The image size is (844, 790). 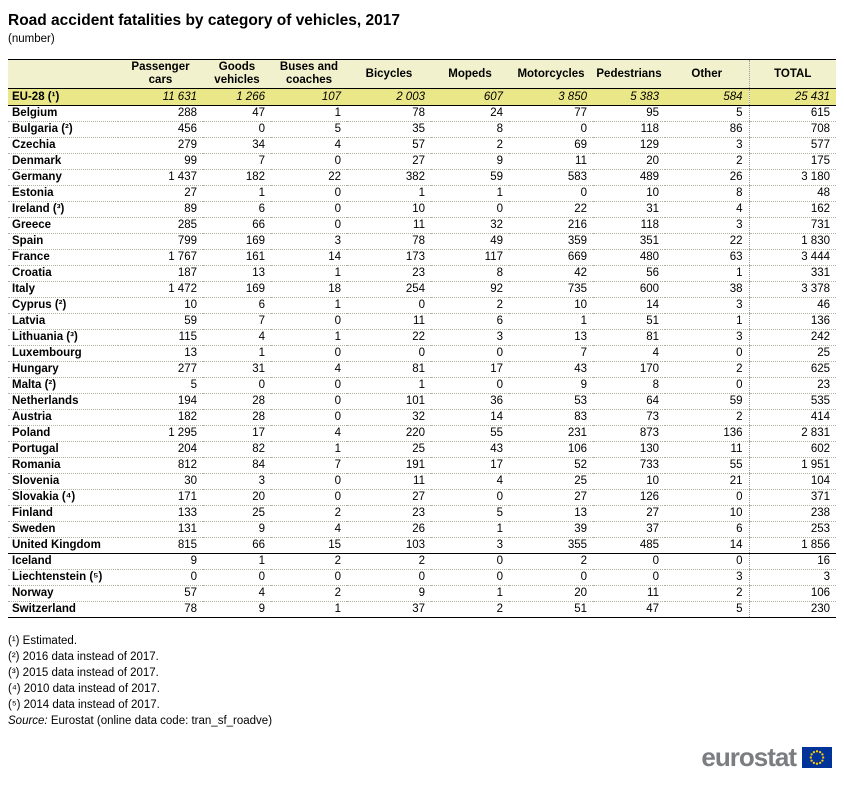 I want to click on value-cell: 182, so click(x=237, y=177).